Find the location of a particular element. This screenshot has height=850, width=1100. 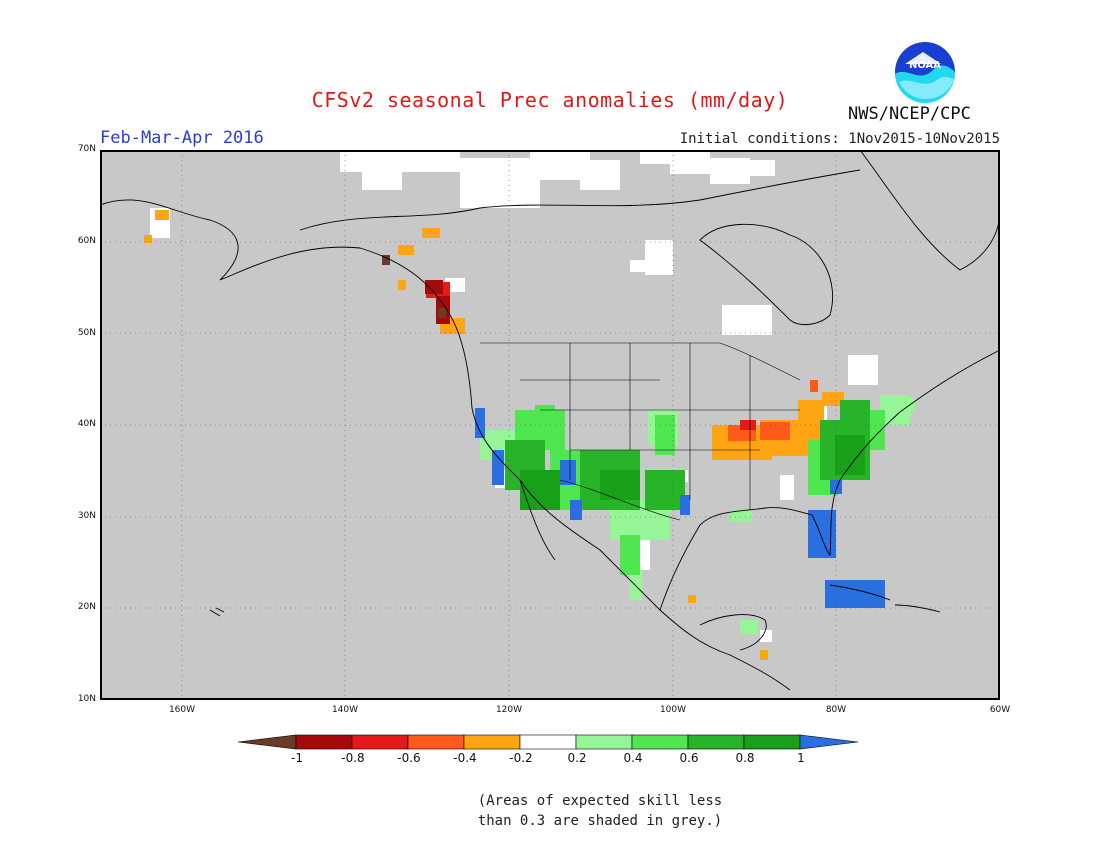

lon-label: 60W is located at coordinates (1000, 710).